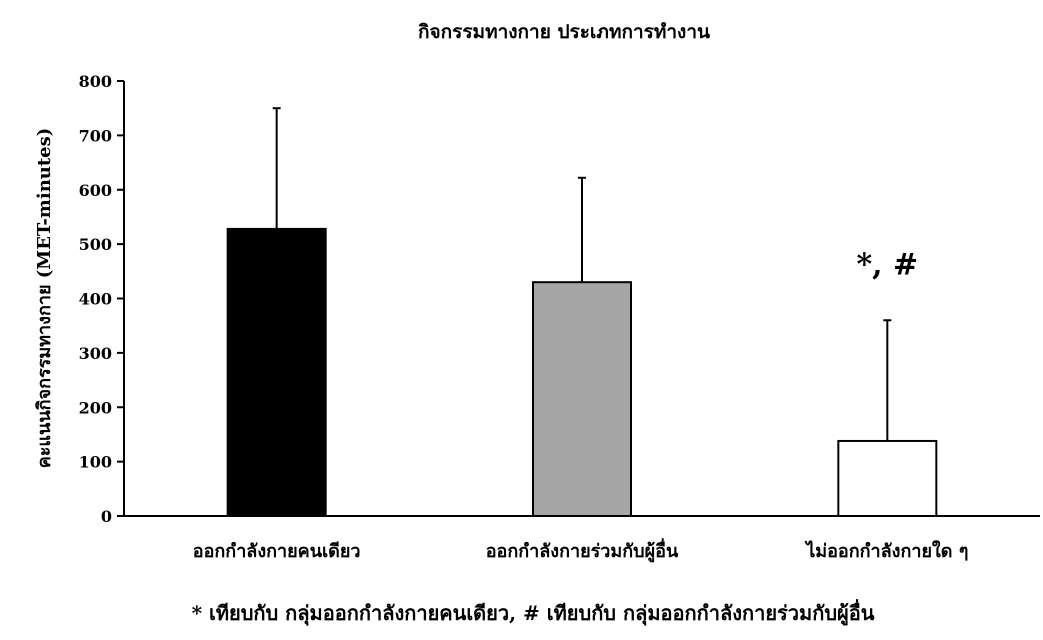  I want to click on y-tick-label: 300, so click(95, 353).